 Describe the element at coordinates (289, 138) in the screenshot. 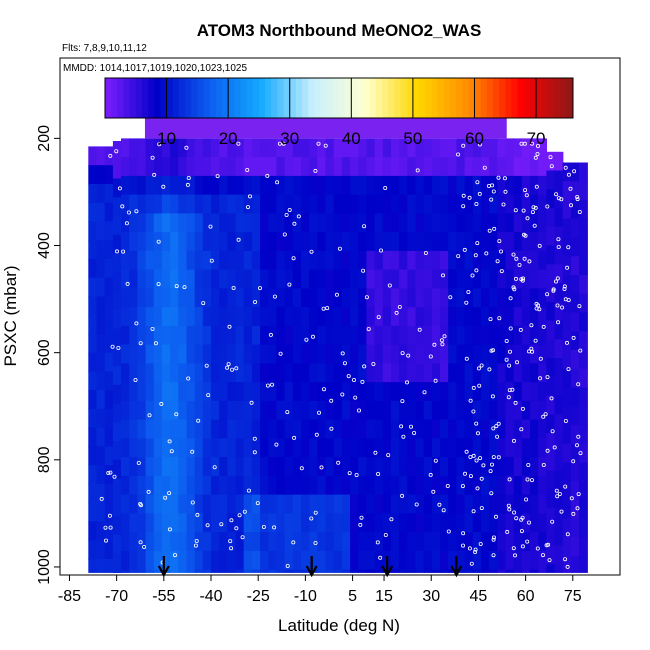

I see `colorbar-tick-label: 30` at that location.